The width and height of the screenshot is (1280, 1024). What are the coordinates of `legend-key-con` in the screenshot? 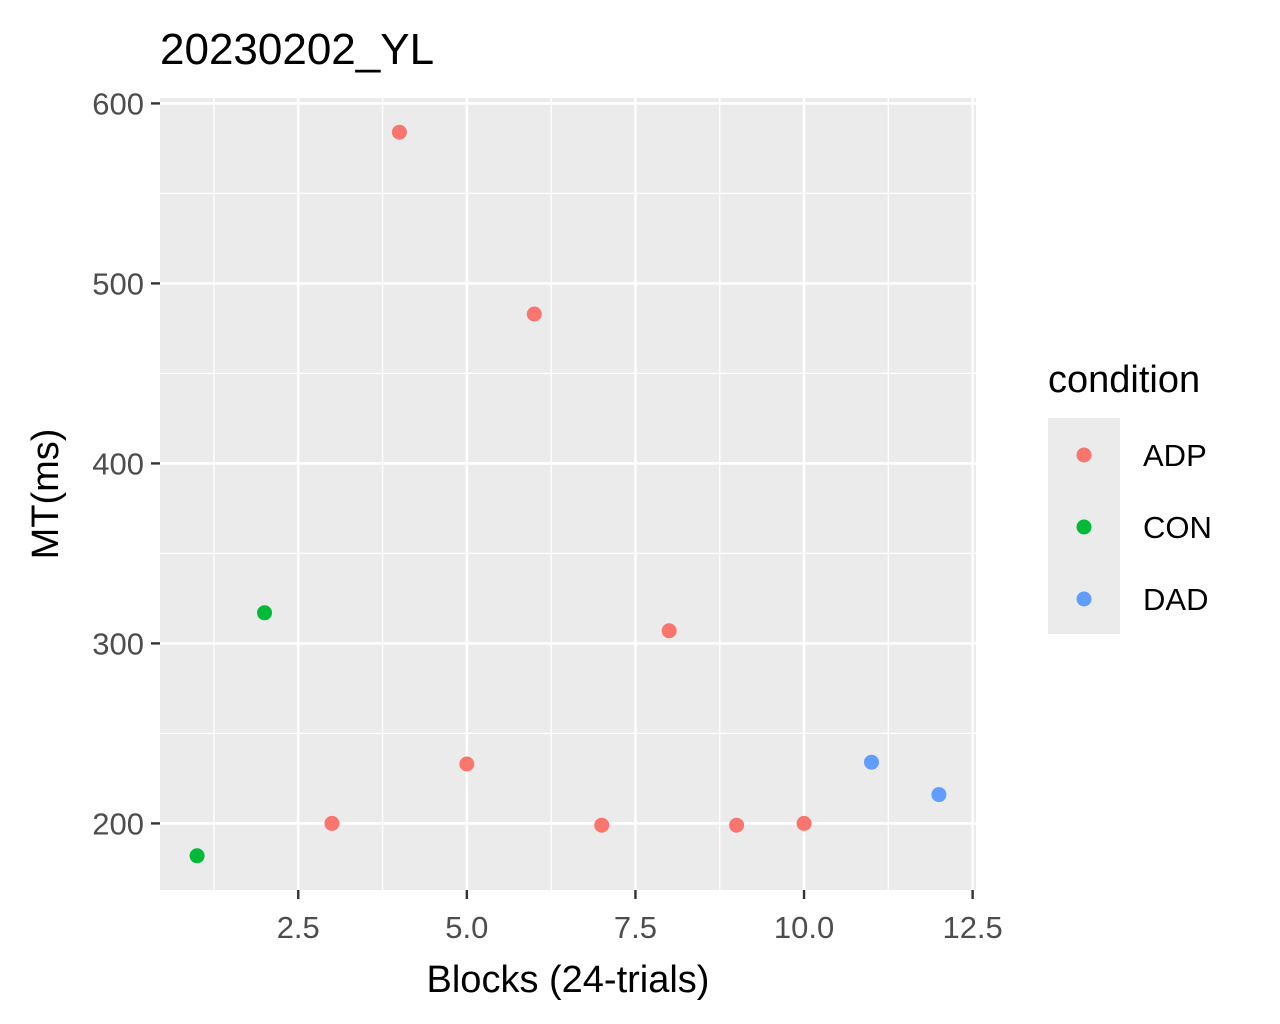 It's located at (1084, 527).